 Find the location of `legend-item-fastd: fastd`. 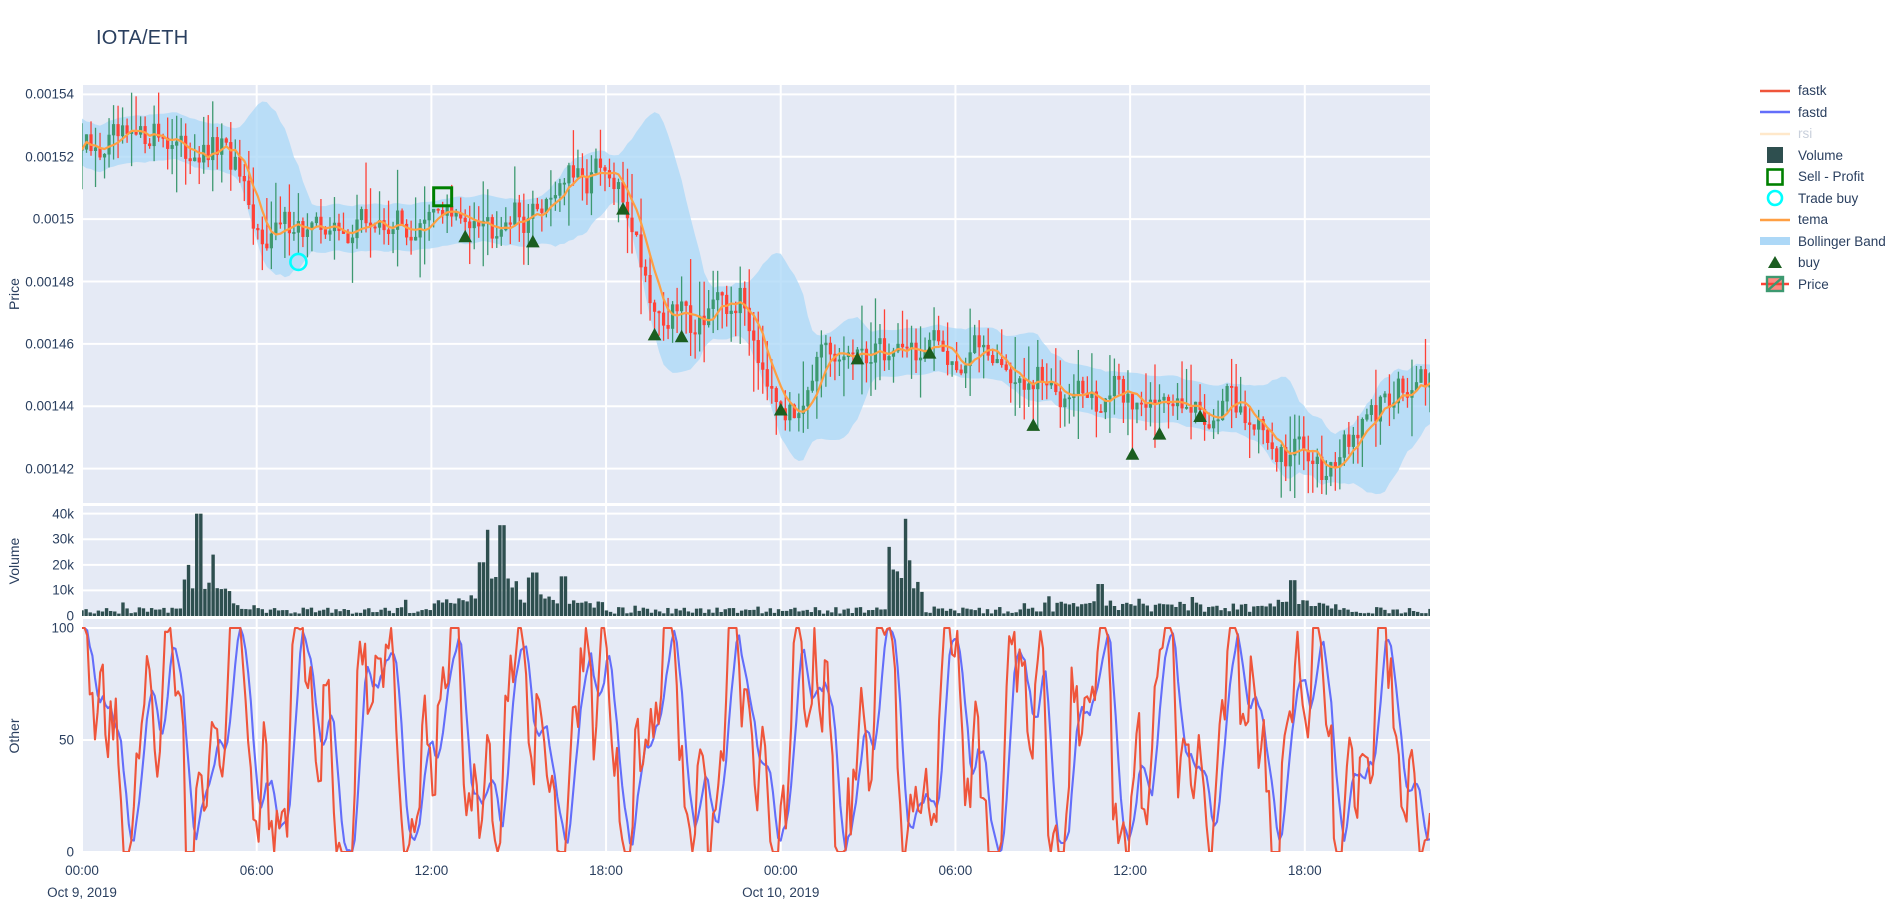

legend-item-fastd: fastd is located at coordinates (1823, 113).